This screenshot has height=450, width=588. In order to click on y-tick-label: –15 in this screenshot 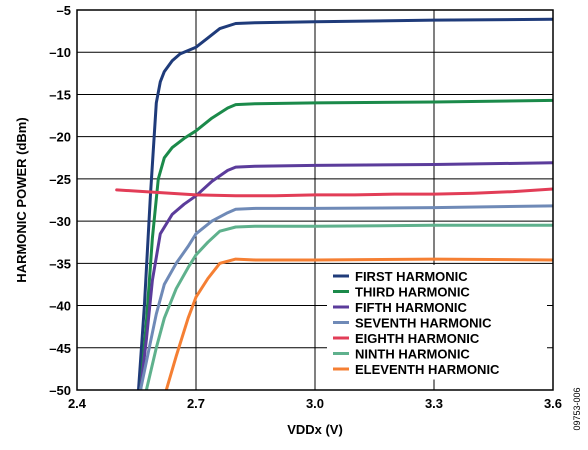, I will do `click(60, 94)`.